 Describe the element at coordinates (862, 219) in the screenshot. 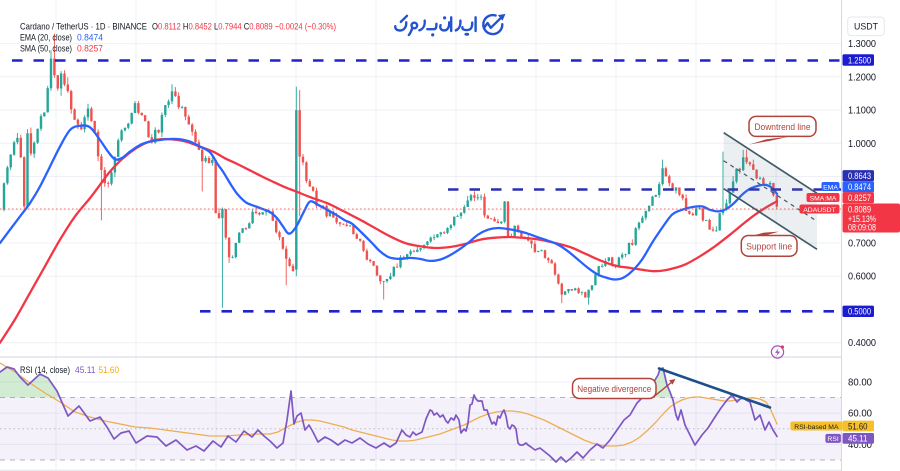

I see `svg-text: +15.13%` at that location.